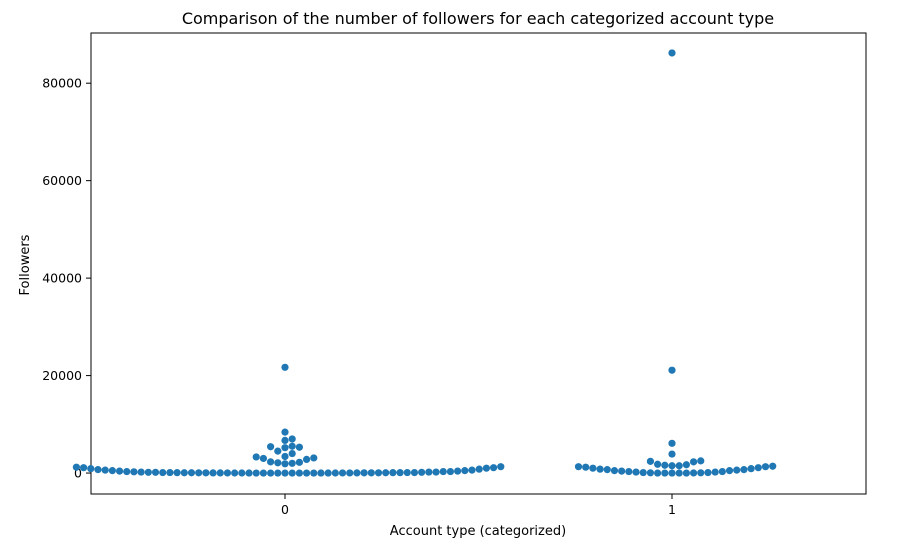 Image resolution: width=911 pixels, height=554 pixels. I want to click on x-tick-label: 1, so click(672, 509).